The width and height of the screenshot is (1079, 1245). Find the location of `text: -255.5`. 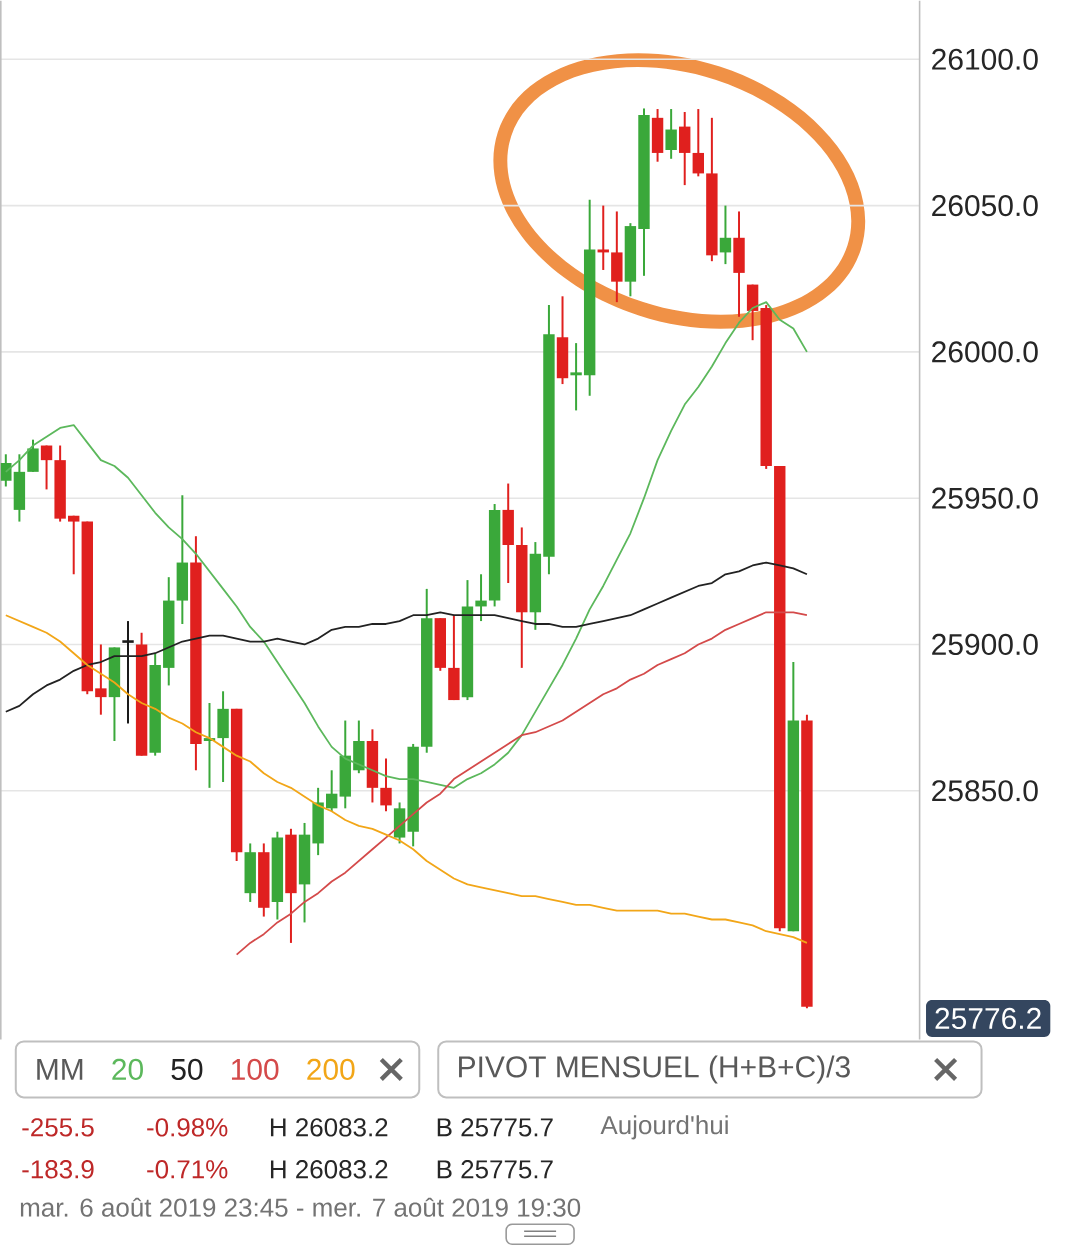

text: -255.5 is located at coordinates (58, 1127).